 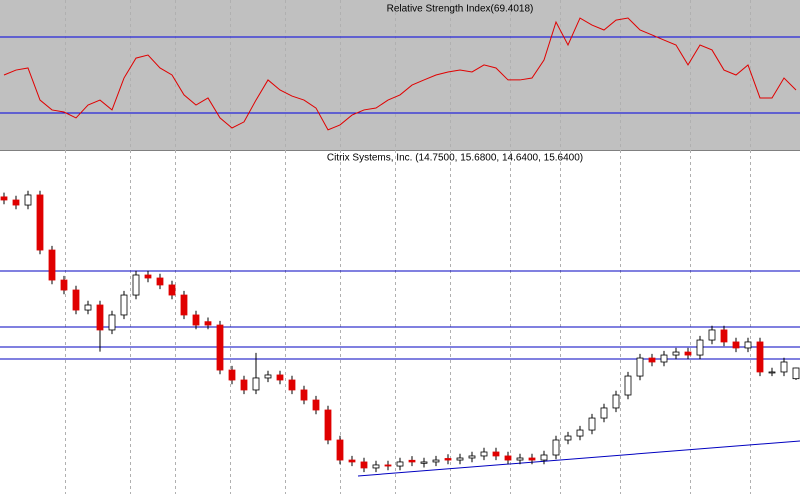 I want to click on trendline, so click(x=578, y=458).